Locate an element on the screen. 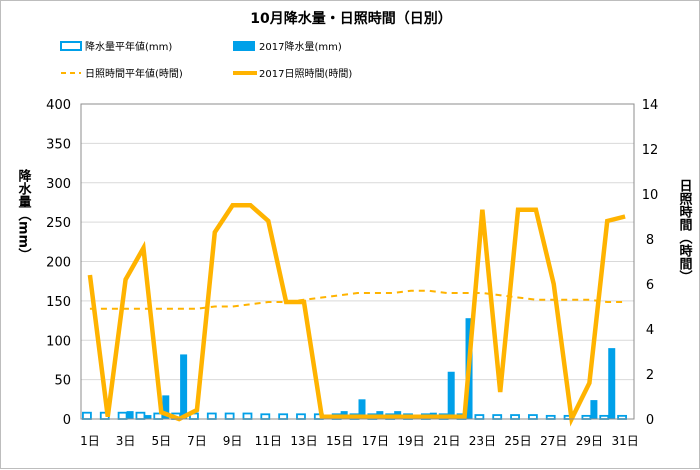  y-right-tick-label: 6 is located at coordinates (650, 285).